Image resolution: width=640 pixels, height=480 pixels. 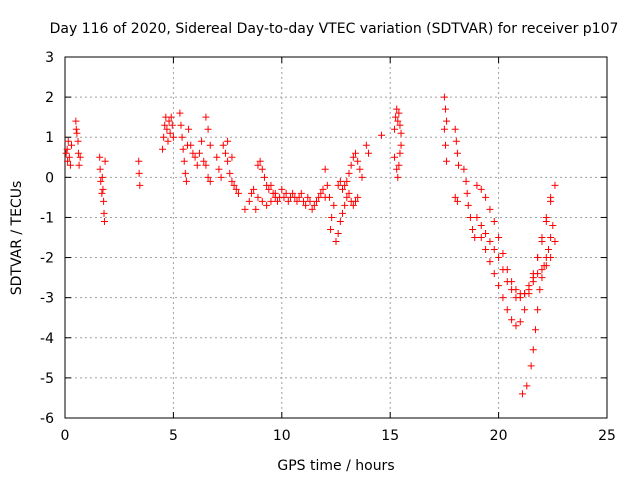 I want to click on y-tick-label: -1, so click(x=47, y=218).